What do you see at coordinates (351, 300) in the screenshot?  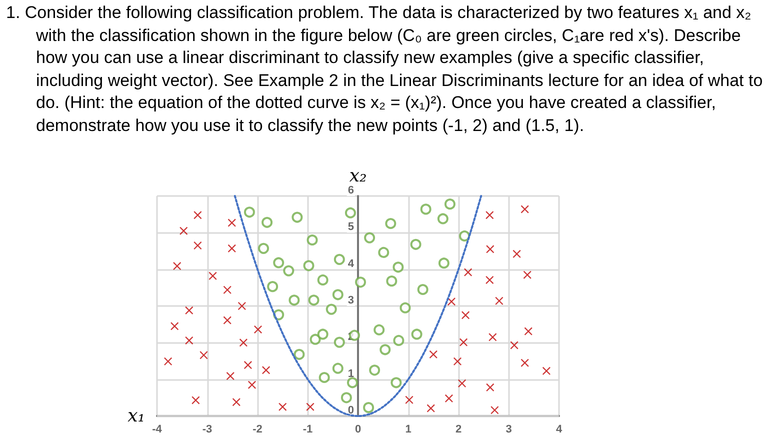 I see `y-tick-label: 3` at bounding box center [351, 300].